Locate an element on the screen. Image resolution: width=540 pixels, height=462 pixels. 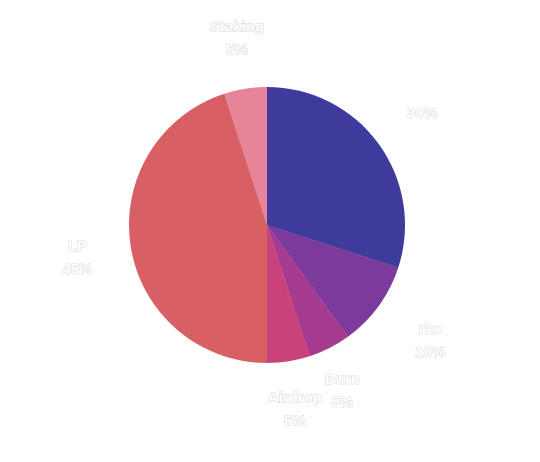
slice-label: 30% is located at coordinates (422, 113).